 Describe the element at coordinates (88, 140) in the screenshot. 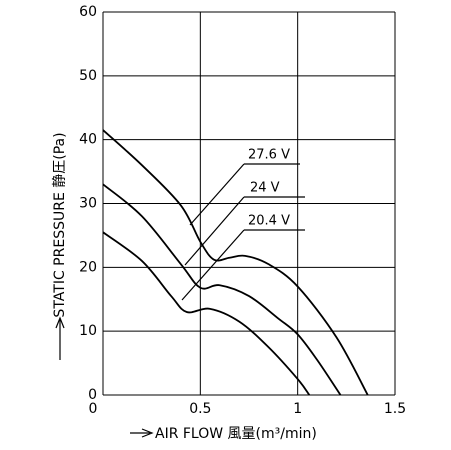

I see `y-tick-label: 40` at that location.